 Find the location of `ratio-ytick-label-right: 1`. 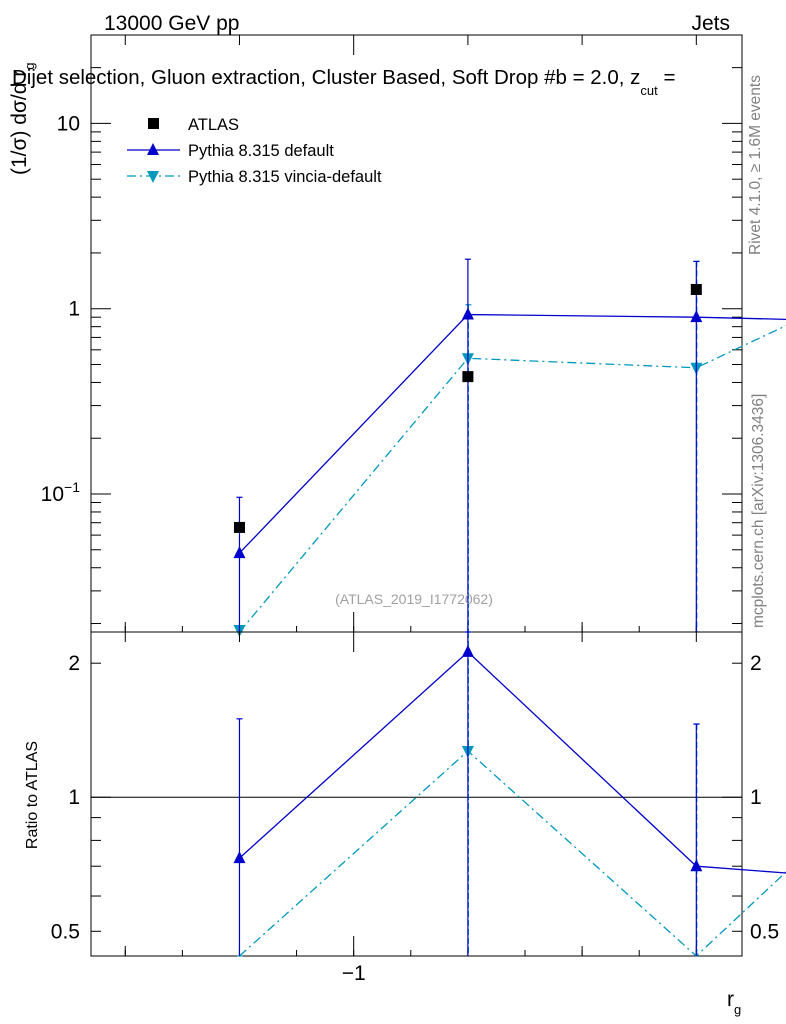

ratio-ytick-label-right: 1 is located at coordinates (756, 797).